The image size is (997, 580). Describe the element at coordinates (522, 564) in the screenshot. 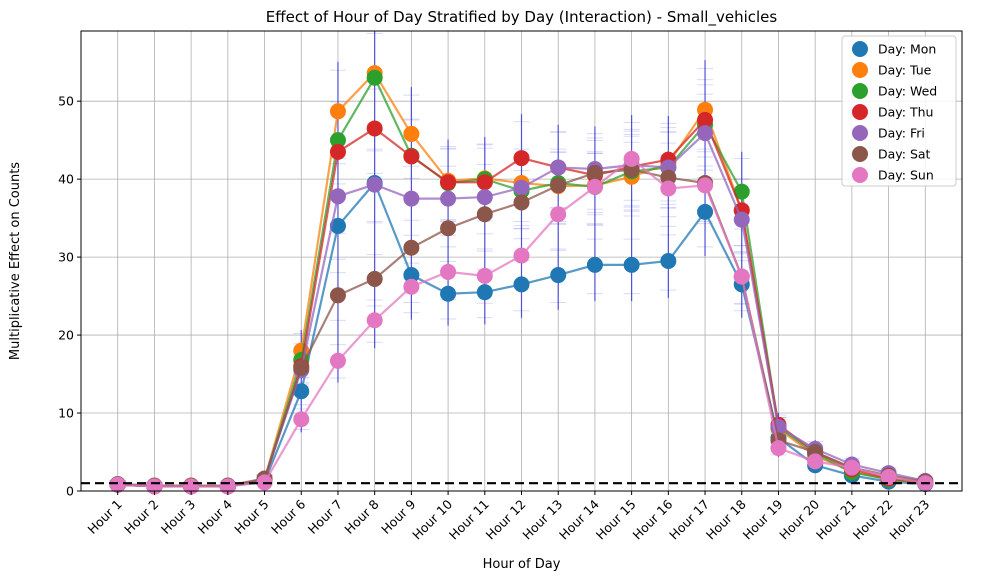

I see `x-axis-label: Hour of Day` at that location.